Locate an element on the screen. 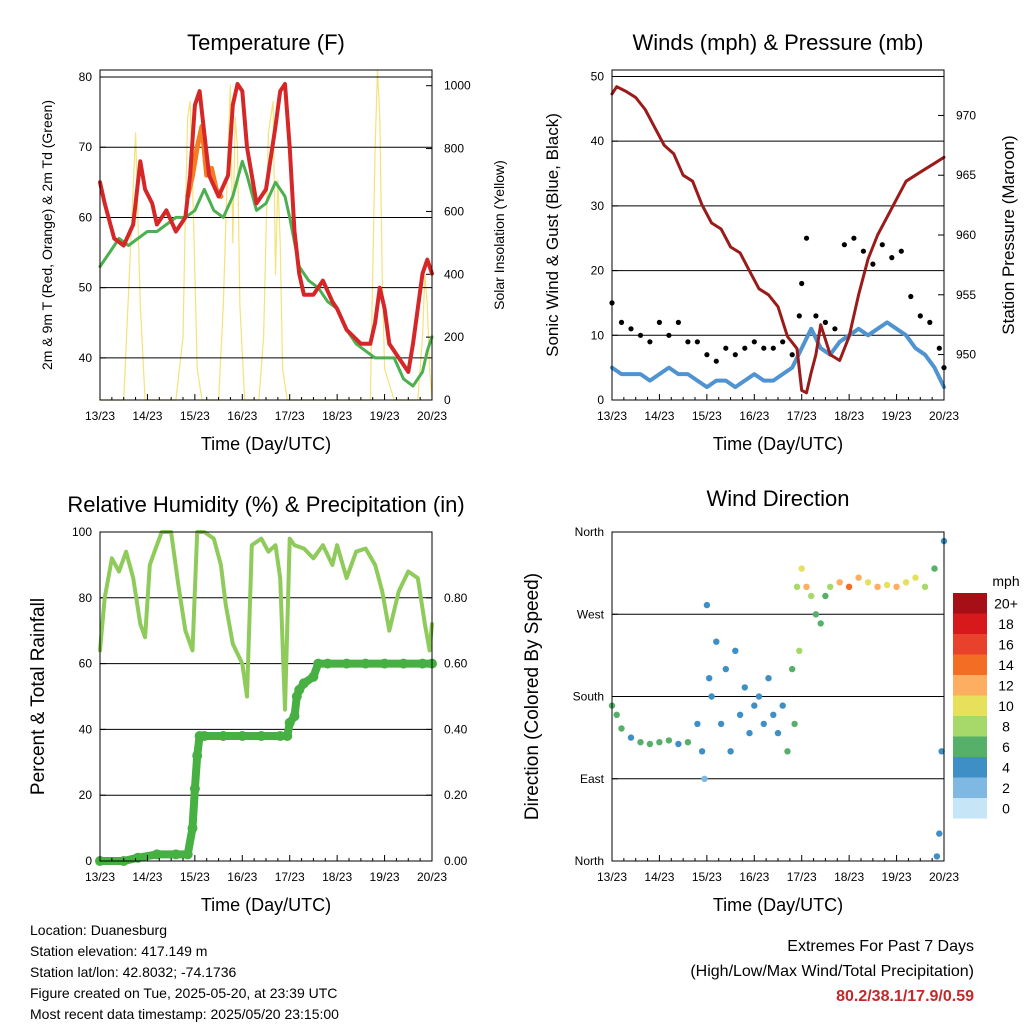 The height and width of the screenshot is (1025, 1024). direction-y-tick-label: North is located at coordinates (589, 861).